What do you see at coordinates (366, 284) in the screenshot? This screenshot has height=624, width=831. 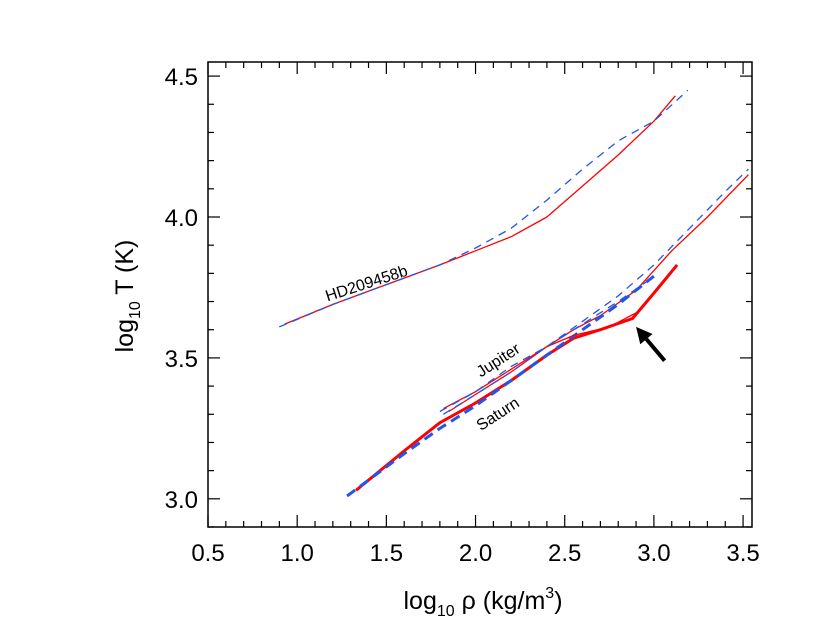 I see `annotation-hd209458b: HD209458b` at bounding box center [366, 284].